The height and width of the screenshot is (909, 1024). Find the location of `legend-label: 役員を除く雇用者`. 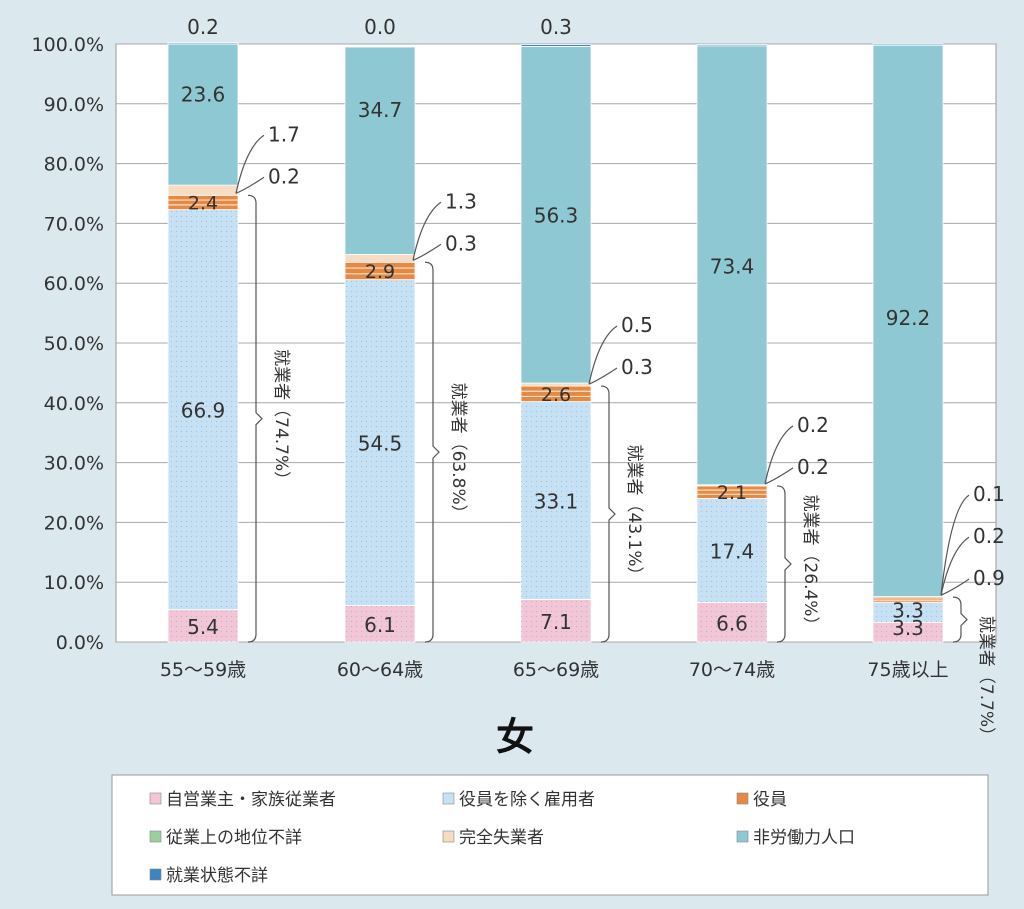

legend-label: 役員を除く雇用者 is located at coordinates (527, 800).